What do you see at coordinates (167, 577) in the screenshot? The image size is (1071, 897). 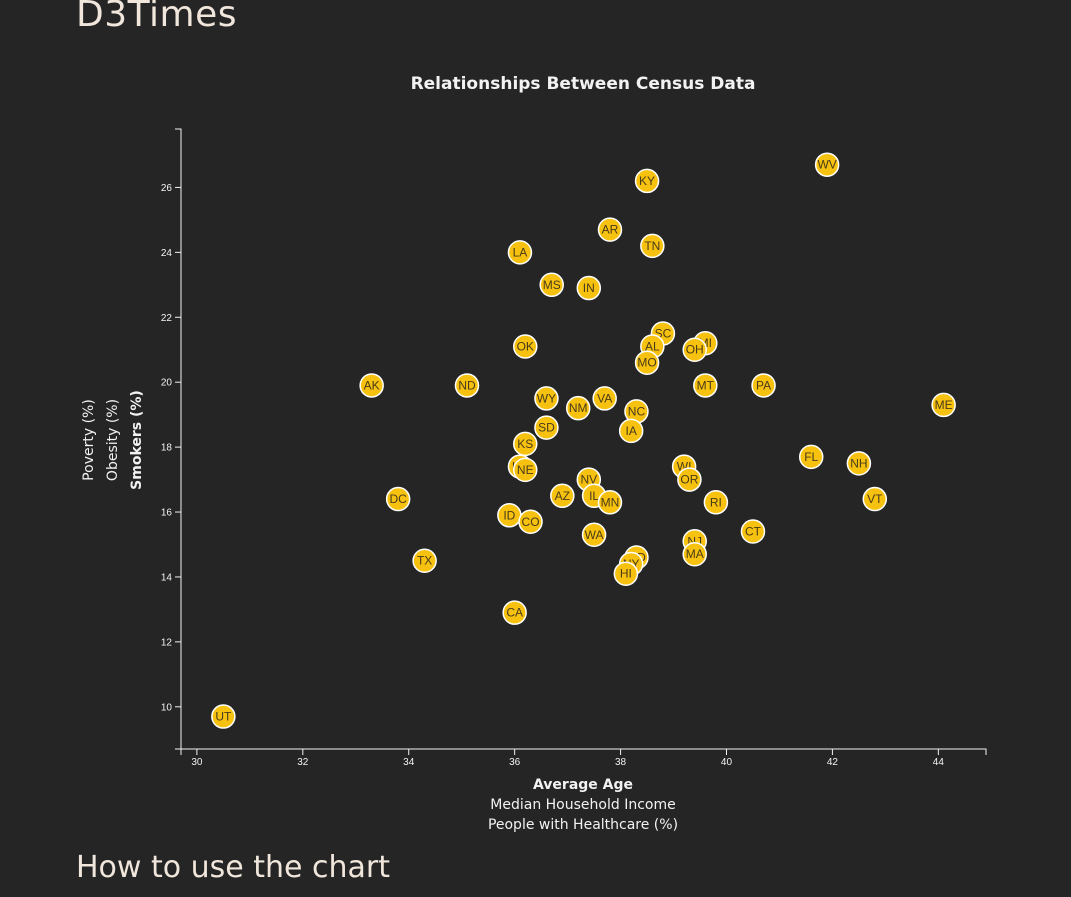 I see `y-tick-label: 14` at bounding box center [167, 577].